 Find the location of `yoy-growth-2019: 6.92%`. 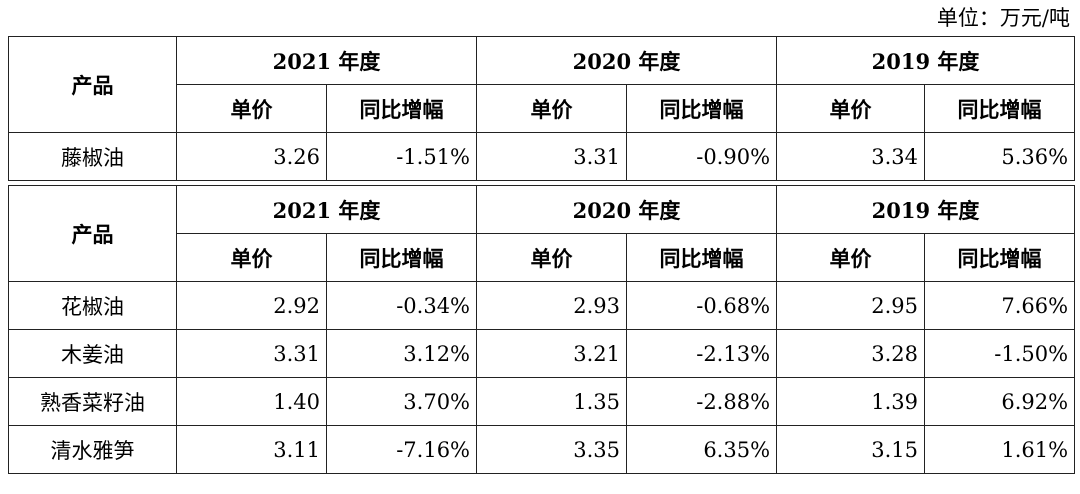

yoy-growth-2019: 6.92% is located at coordinates (1000, 401).